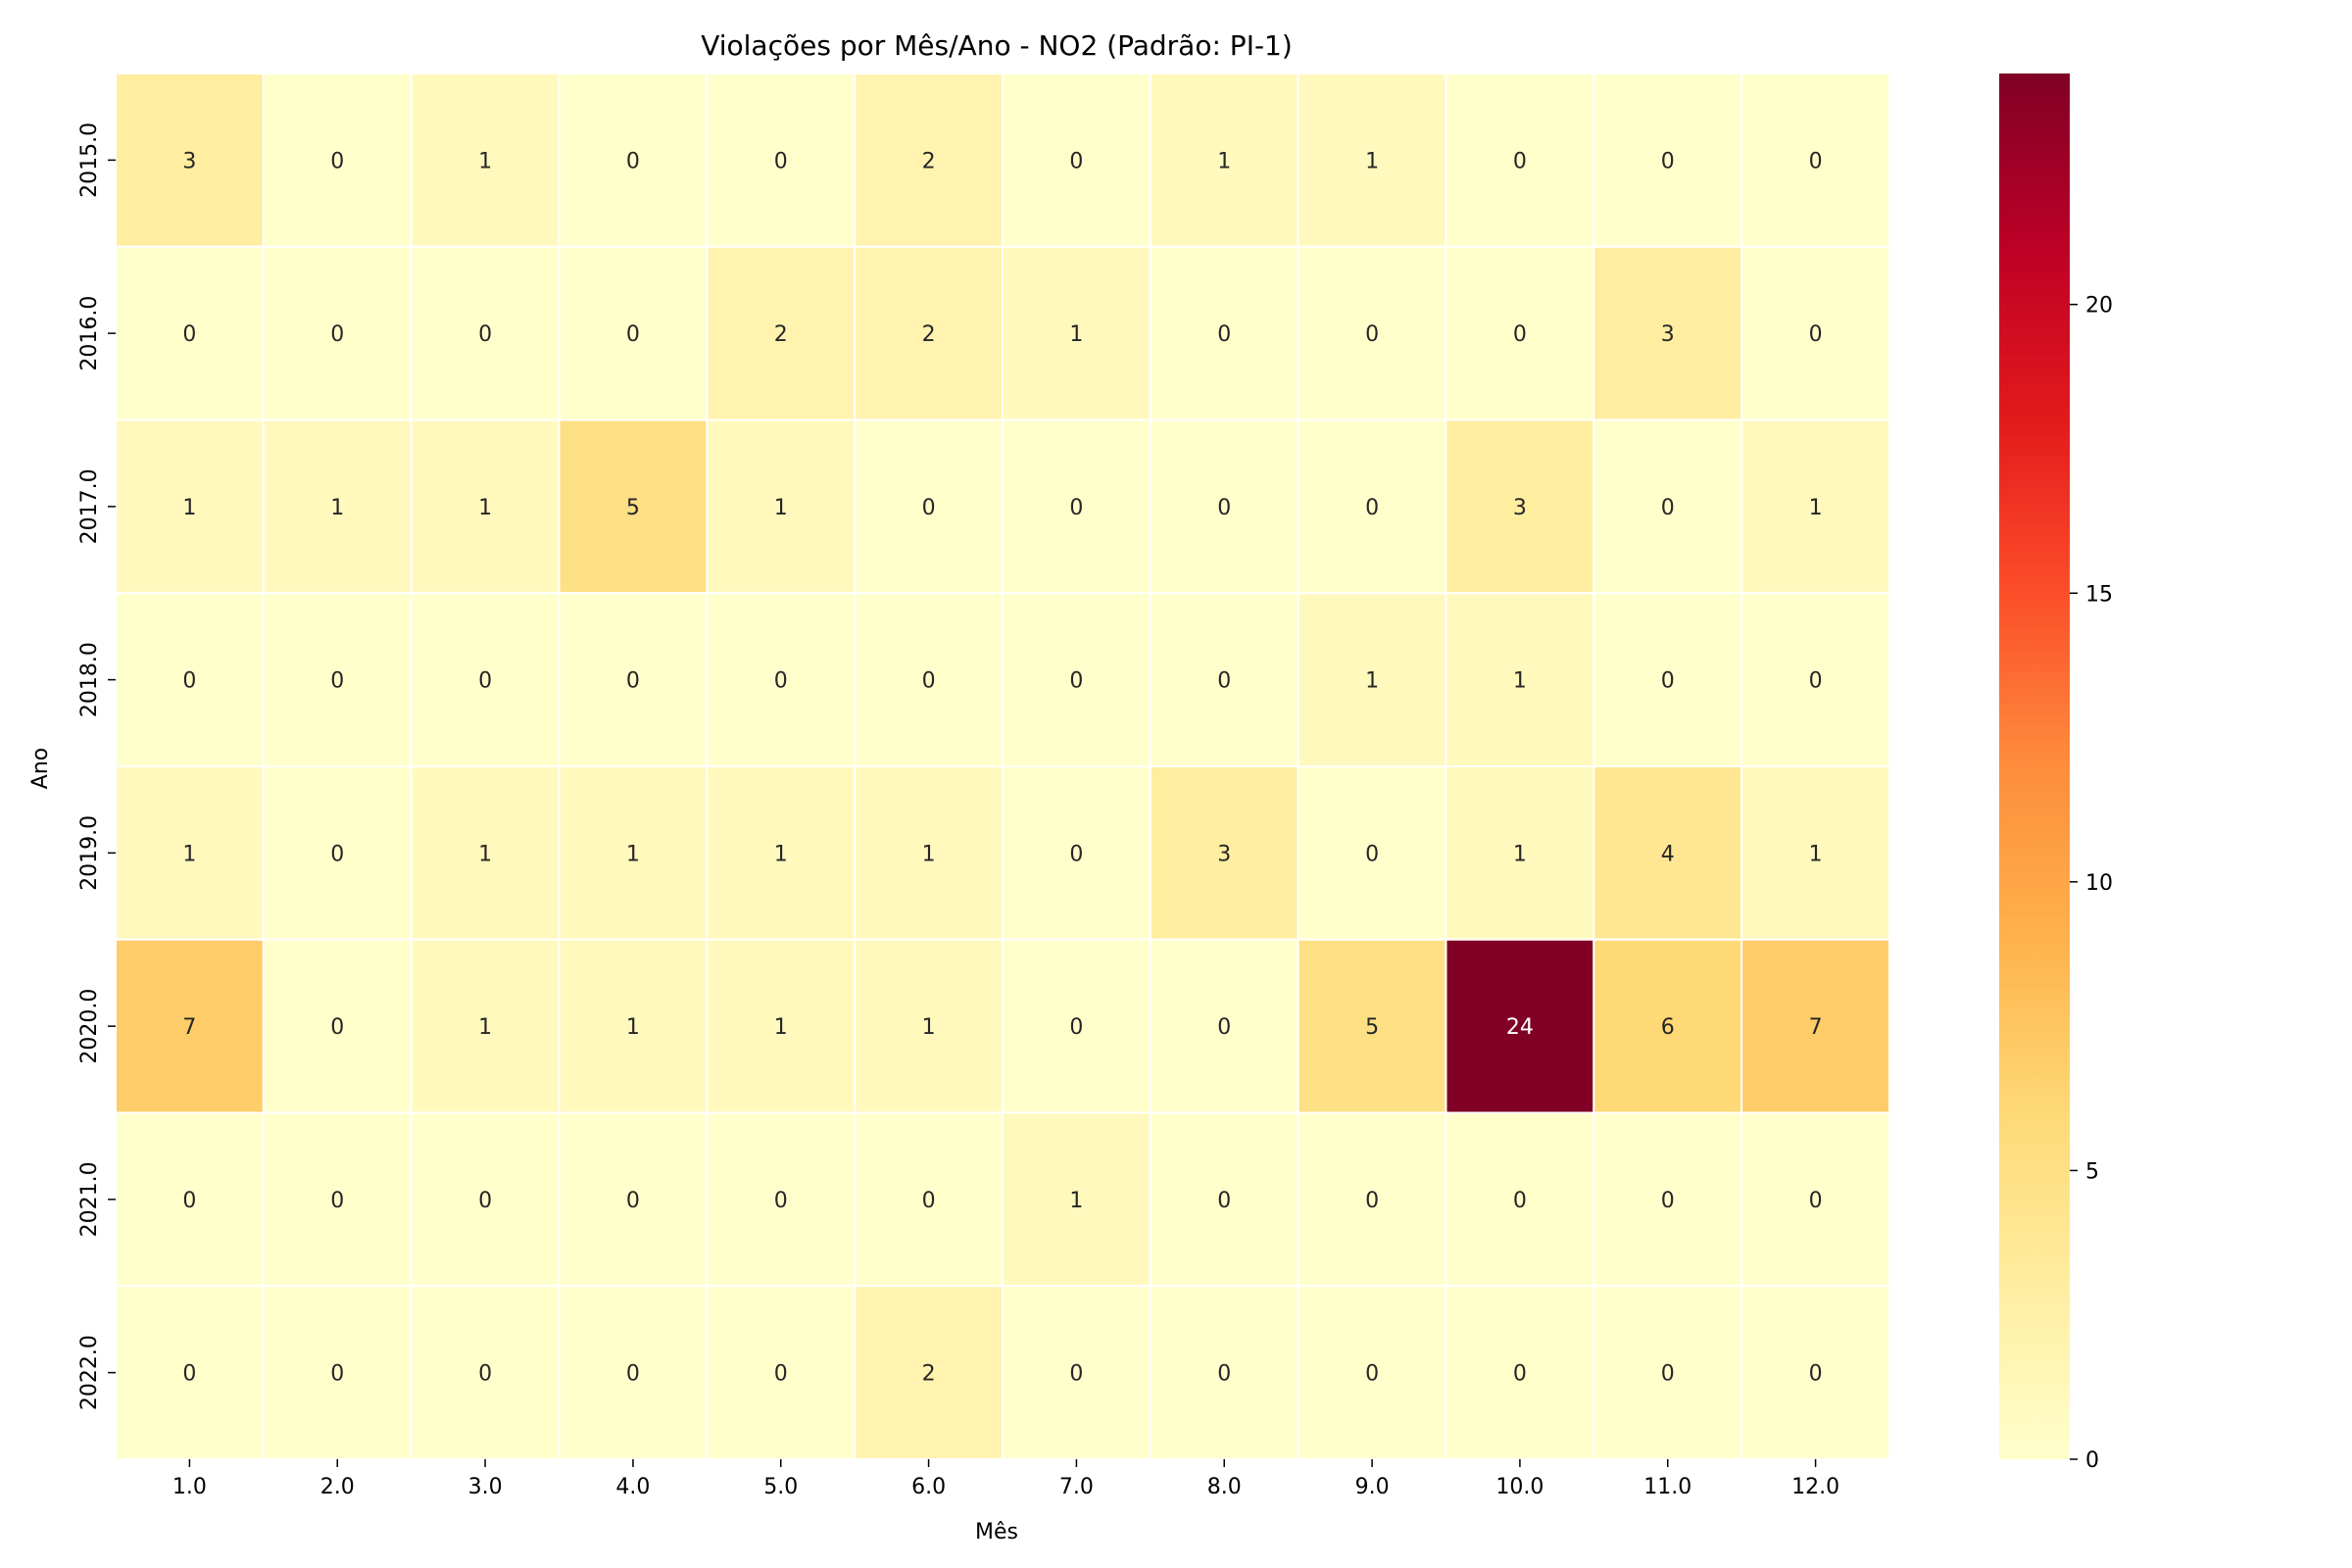  Describe the element at coordinates (1224, 1487) in the screenshot. I see `x-tick-label: 8.0` at that location.